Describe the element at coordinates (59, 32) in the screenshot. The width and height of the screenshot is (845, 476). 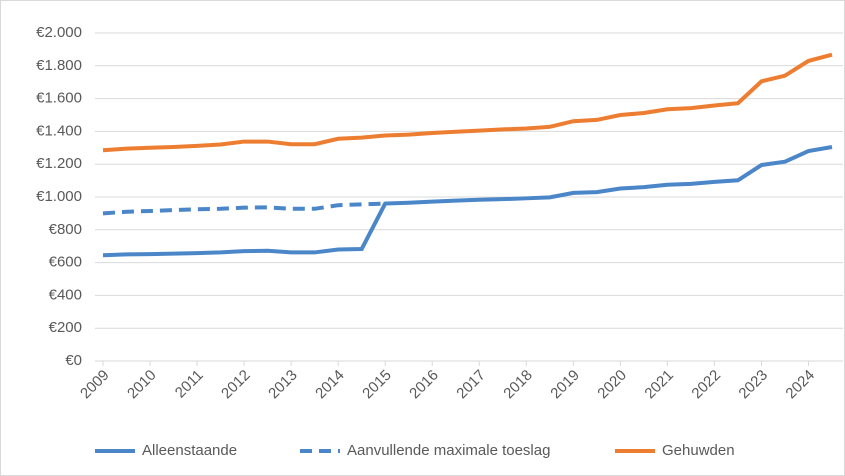
I see `y-tick-label: €2.000` at that location.